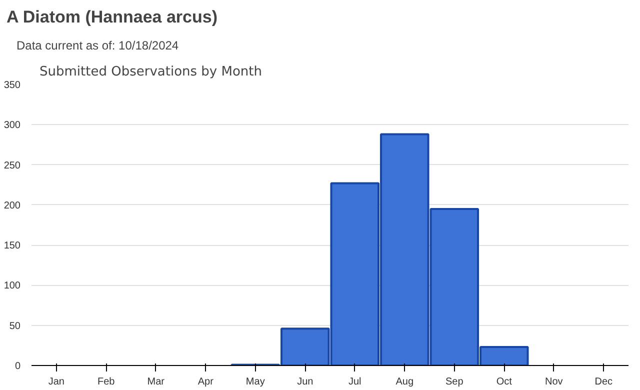 Image resolution: width=640 pixels, height=390 pixels. Describe the element at coordinates (603, 382) in the screenshot. I see `x-tick-label: Dec` at that location.